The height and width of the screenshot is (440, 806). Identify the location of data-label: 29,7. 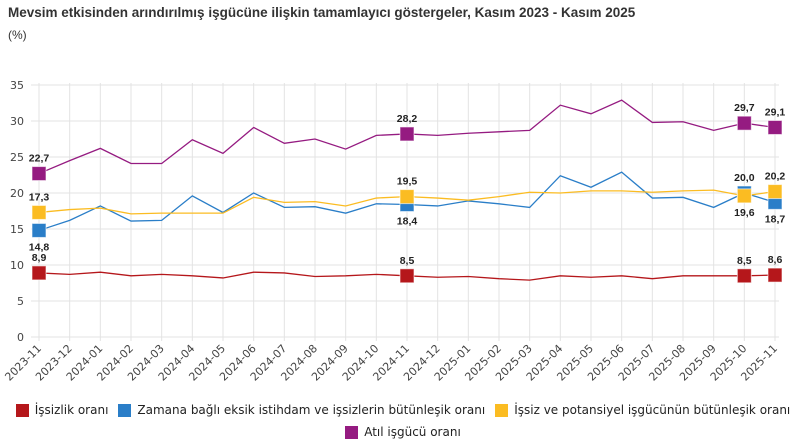
(744, 108).